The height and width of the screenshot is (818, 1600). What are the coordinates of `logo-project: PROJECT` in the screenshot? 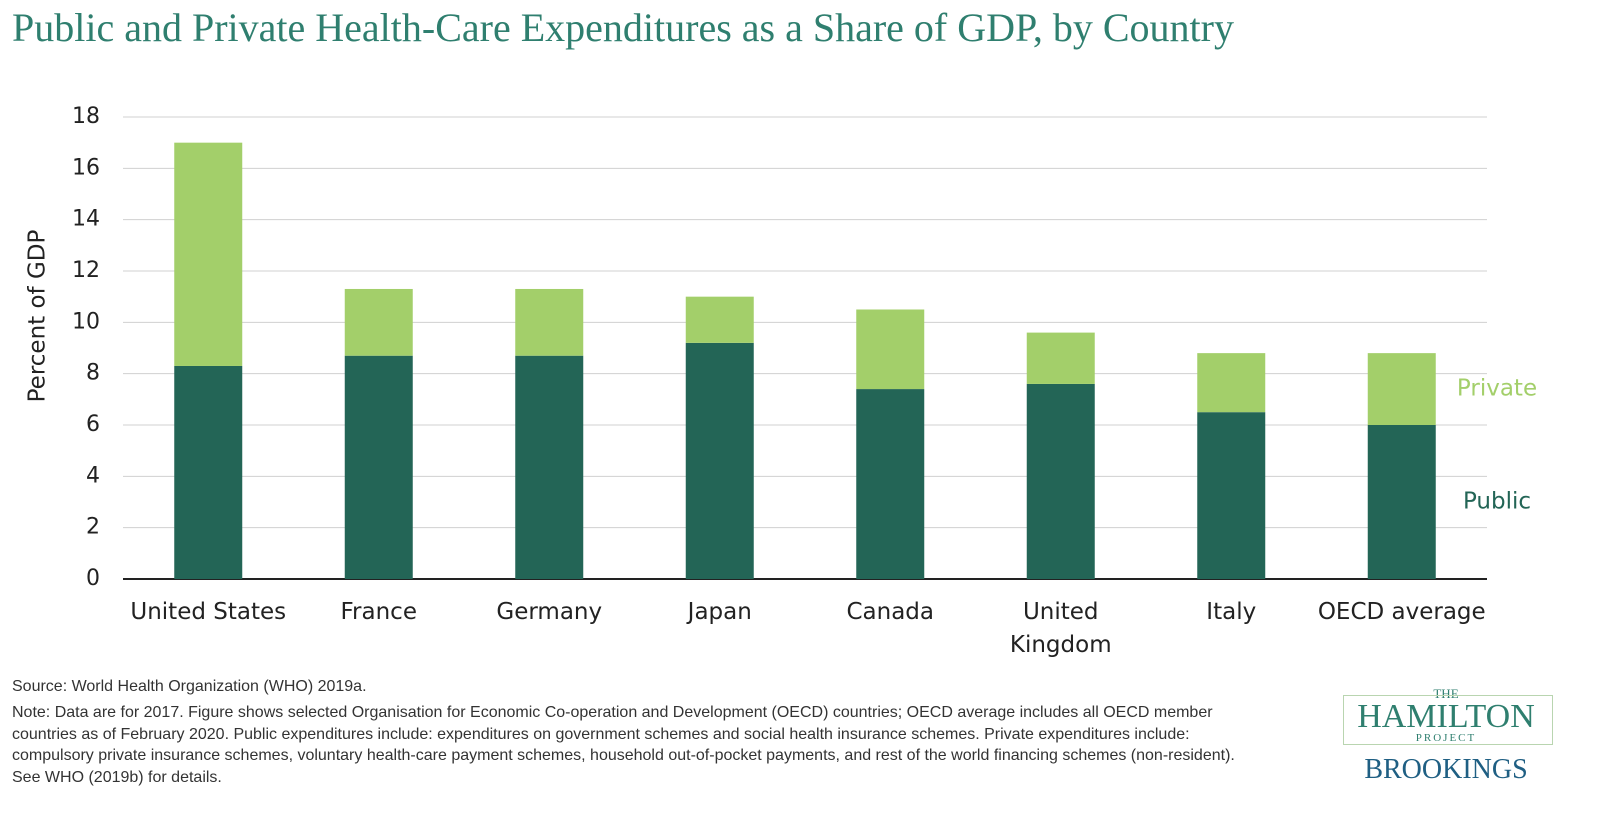 It's located at (1446, 738).